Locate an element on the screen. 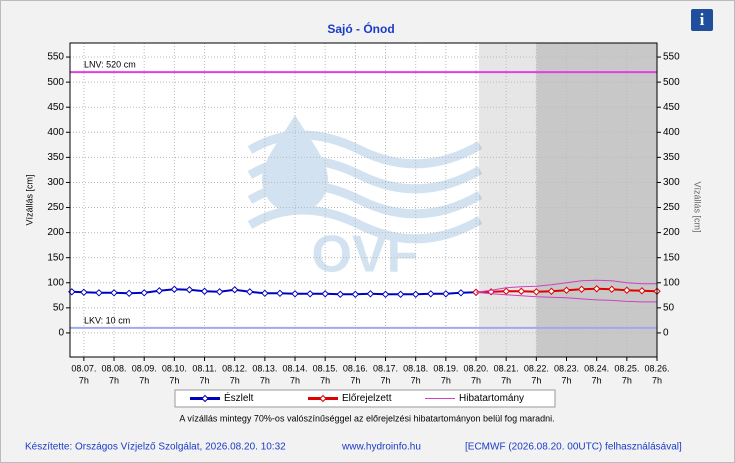  error-band-upper is located at coordinates (566, 286).